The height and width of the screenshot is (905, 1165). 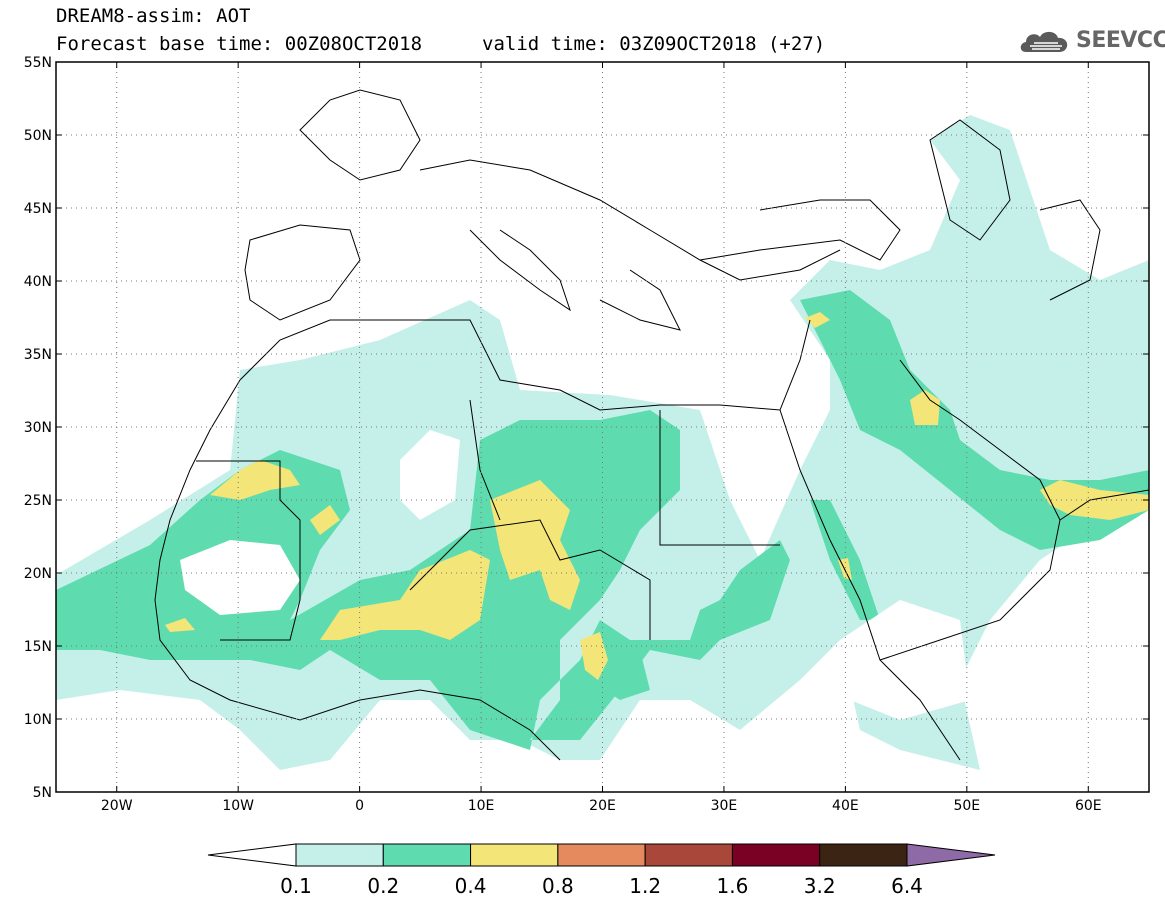 I want to click on lat-label: 45N, so click(x=38, y=209).